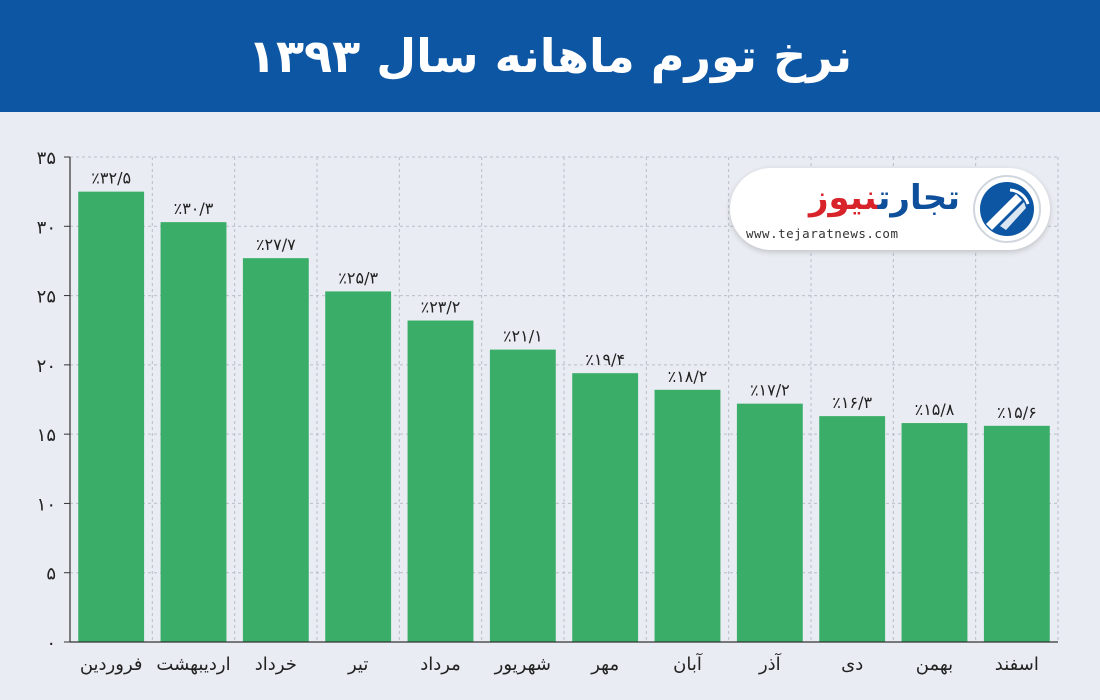 The width and height of the screenshot is (1100, 700). I want to click on chart-title: نرخ تورم ماهانه سال ۱۳۹۳, so click(550, 56).